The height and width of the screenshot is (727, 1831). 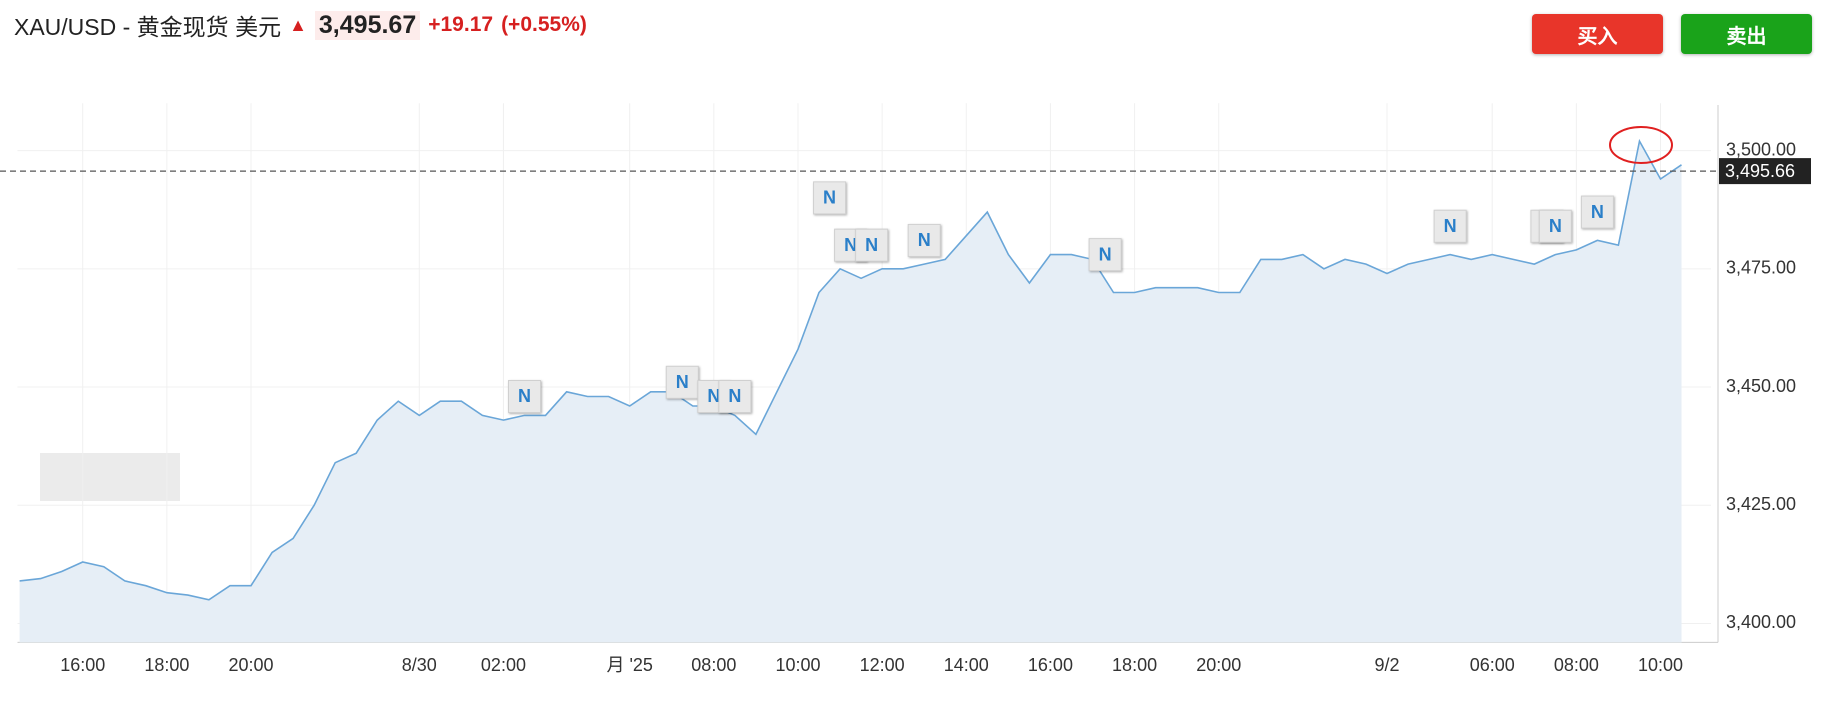 I want to click on up-arrow: ▲, so click(x=298, y=24).